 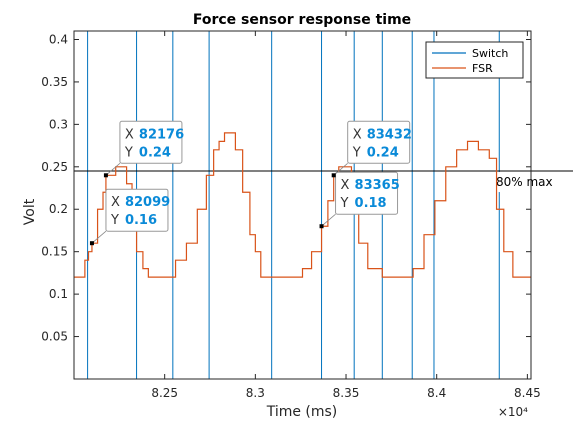 What do you see at coordinates (527, 393) in the screenshot?
I see `x-tick-label: 8.45` at bounding box center [527, 393].